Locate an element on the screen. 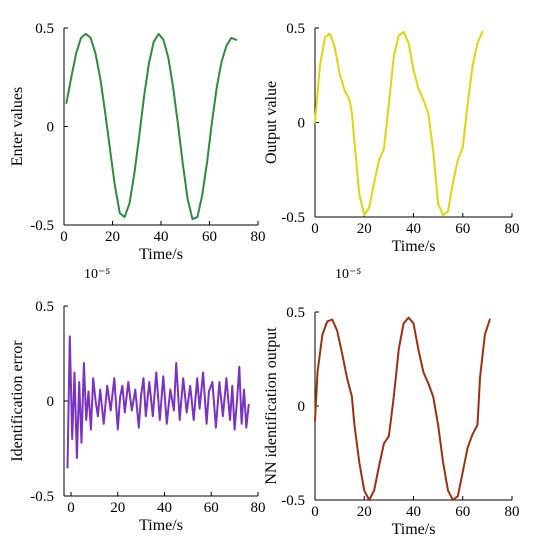 The width and height of the screenshot is (537, 550). y-axis-title: NN identification output is located at coordinates (271, 406).